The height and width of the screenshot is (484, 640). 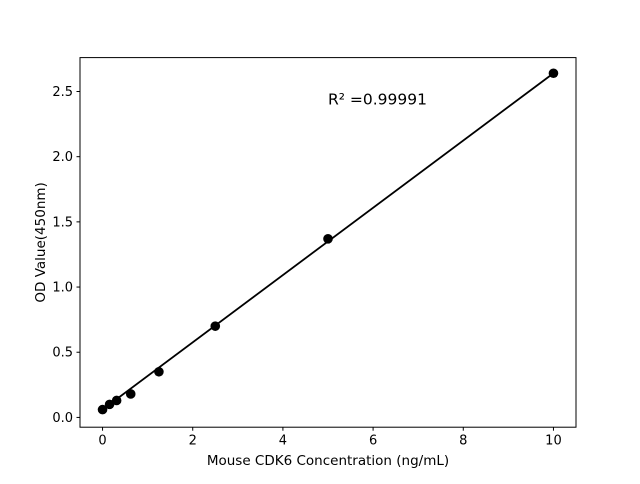 What do you see at coordinates (377, 100) in the screenshot?
I see `r-squared-annotation: R² =0.99991` at bounding box center [377, 100].